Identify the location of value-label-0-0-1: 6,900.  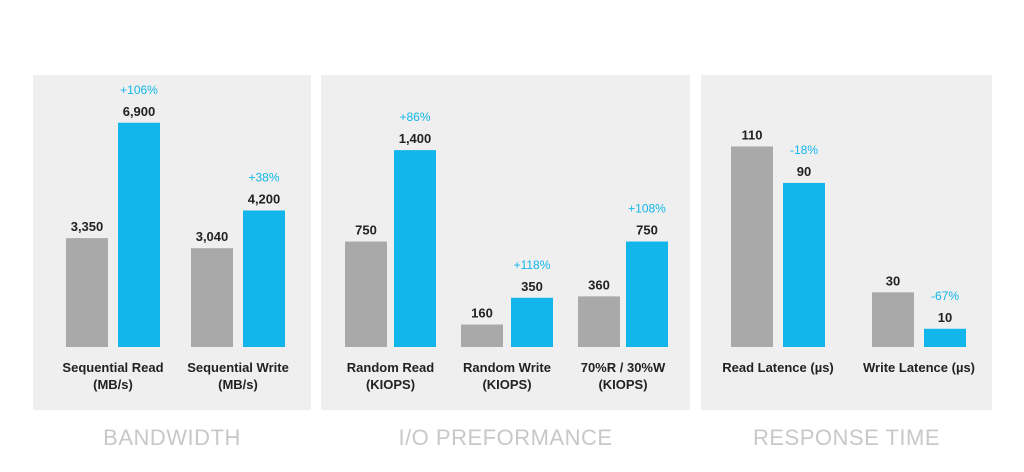
(139, 111).